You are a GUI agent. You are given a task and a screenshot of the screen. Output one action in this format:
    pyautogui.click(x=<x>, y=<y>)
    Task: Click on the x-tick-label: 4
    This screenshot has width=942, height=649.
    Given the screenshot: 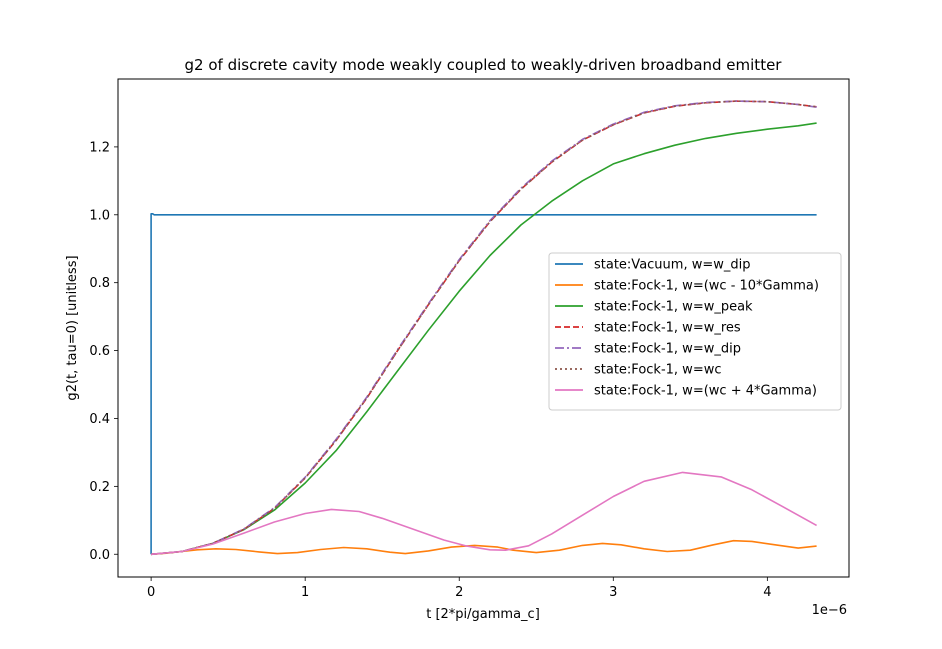 What is the action you would take?
    pyautogui.click(x=767, y=592)
    